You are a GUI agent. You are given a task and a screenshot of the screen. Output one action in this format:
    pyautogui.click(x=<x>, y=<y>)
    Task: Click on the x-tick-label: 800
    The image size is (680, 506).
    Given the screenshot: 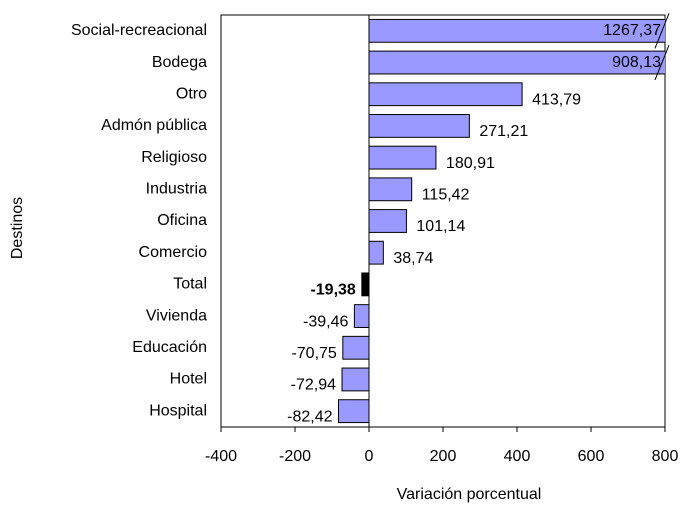 What is the action you would take?
    pyautogui.click(x=665, y=456)
    